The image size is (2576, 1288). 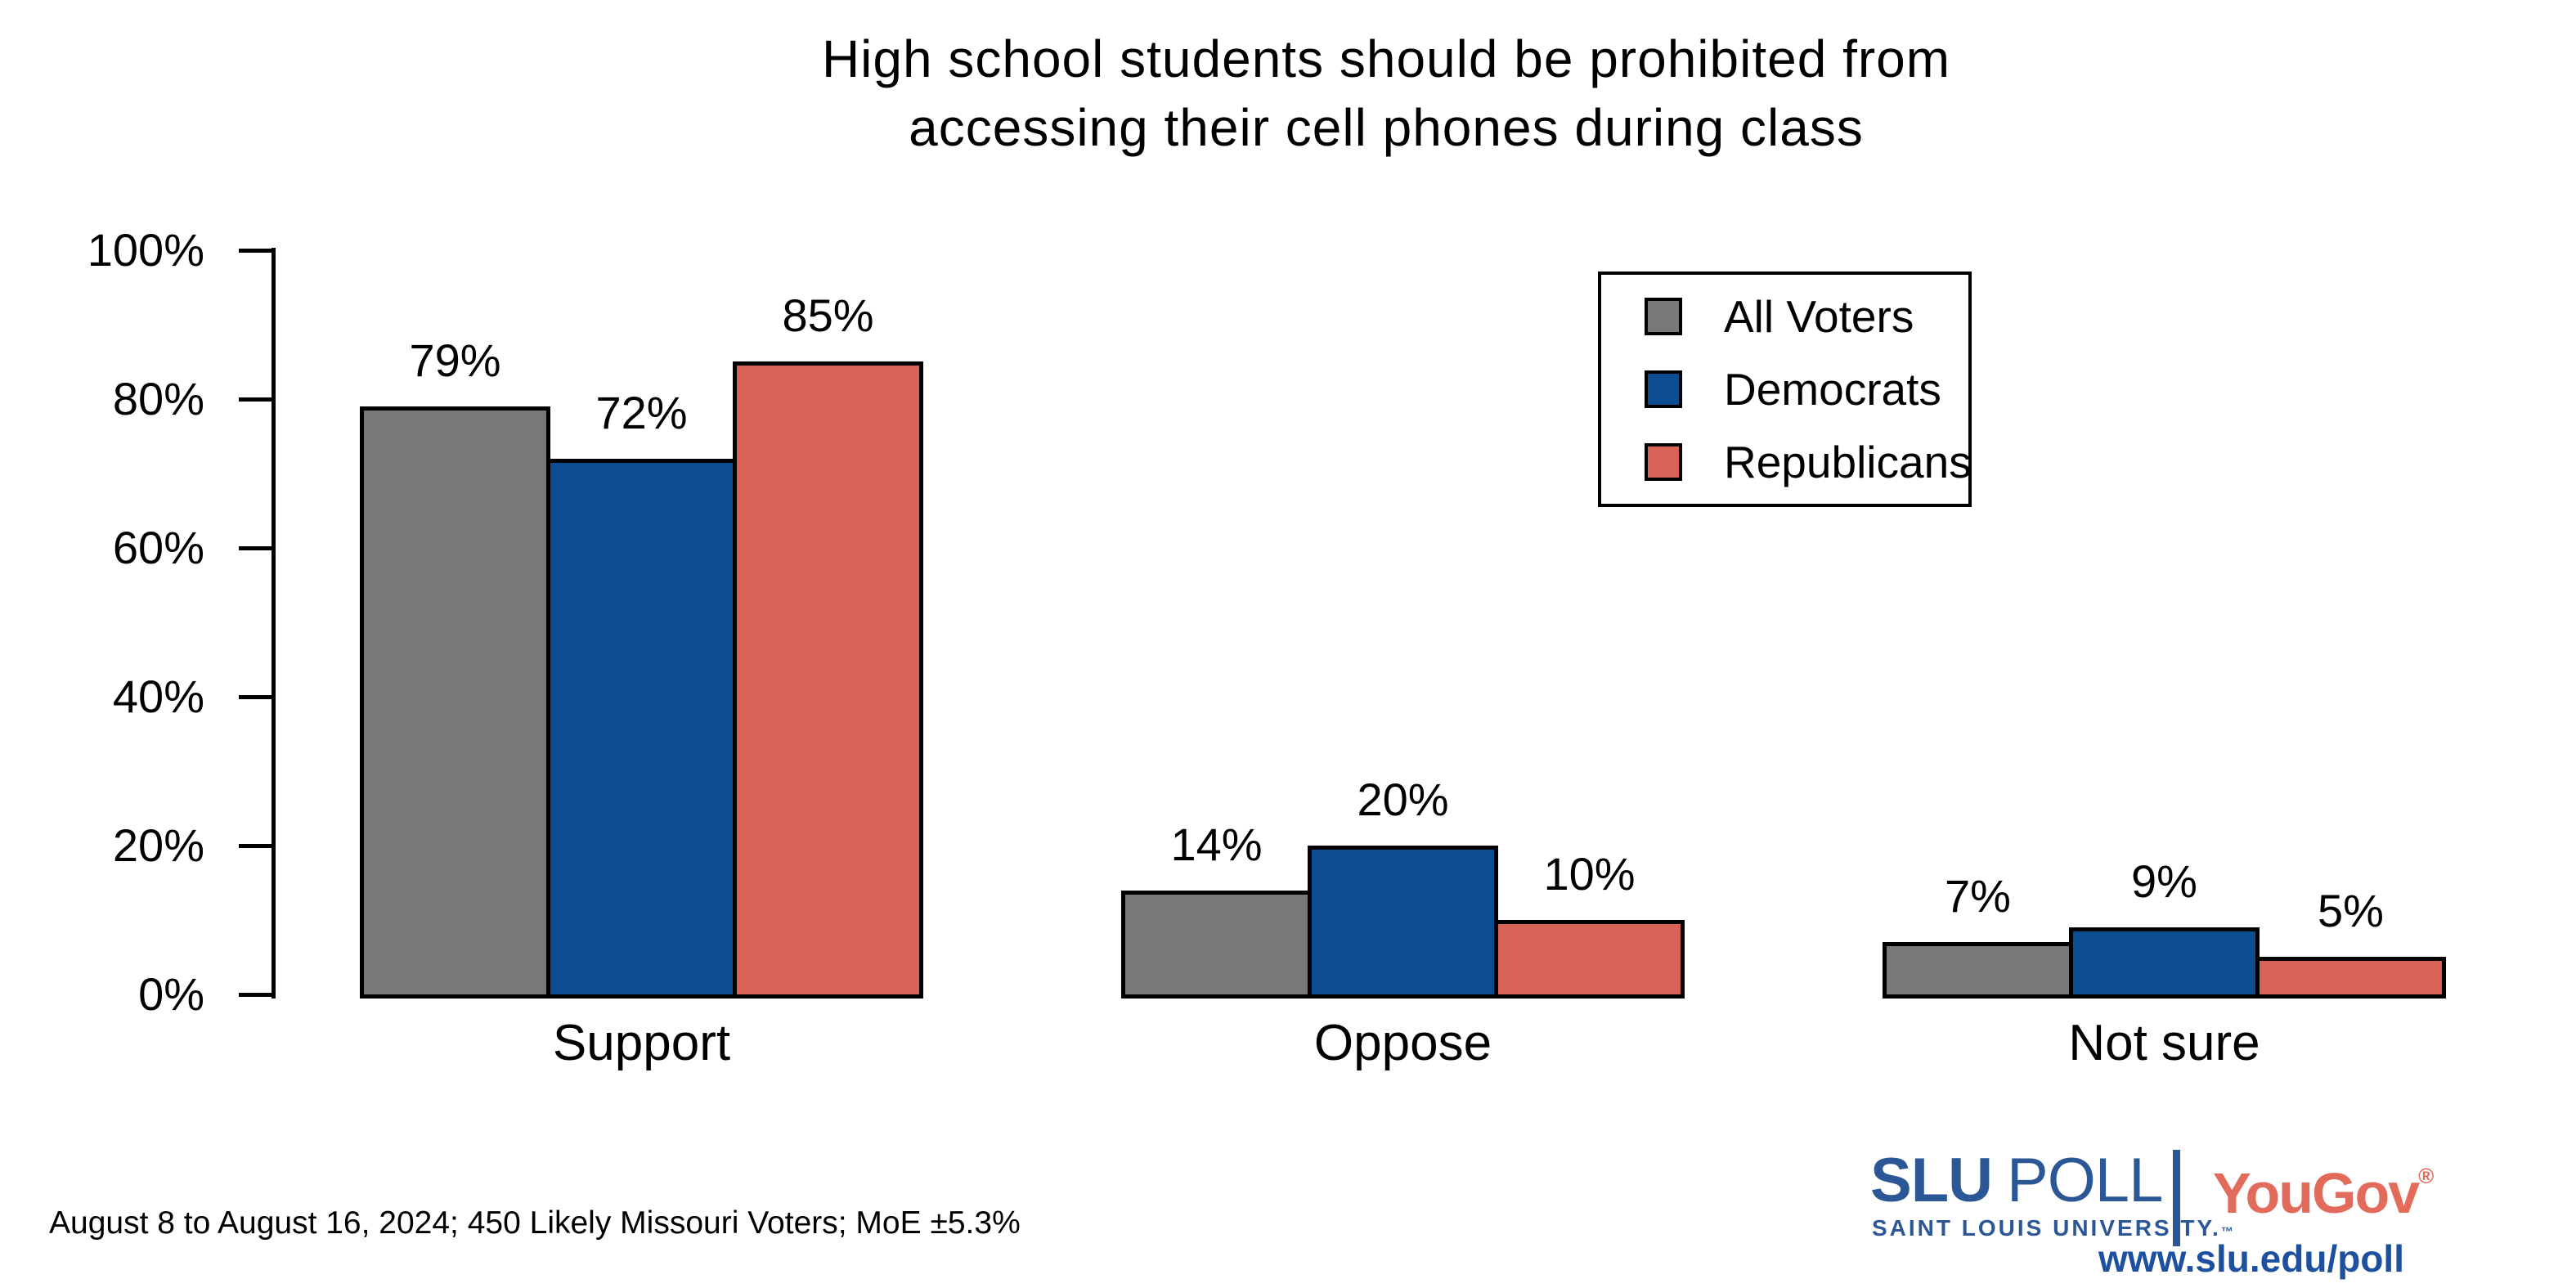 What do you see at coordinates (2176, 1198) in the screenshot?
I see `logo-separator` at bounding box center [2176, 1198].